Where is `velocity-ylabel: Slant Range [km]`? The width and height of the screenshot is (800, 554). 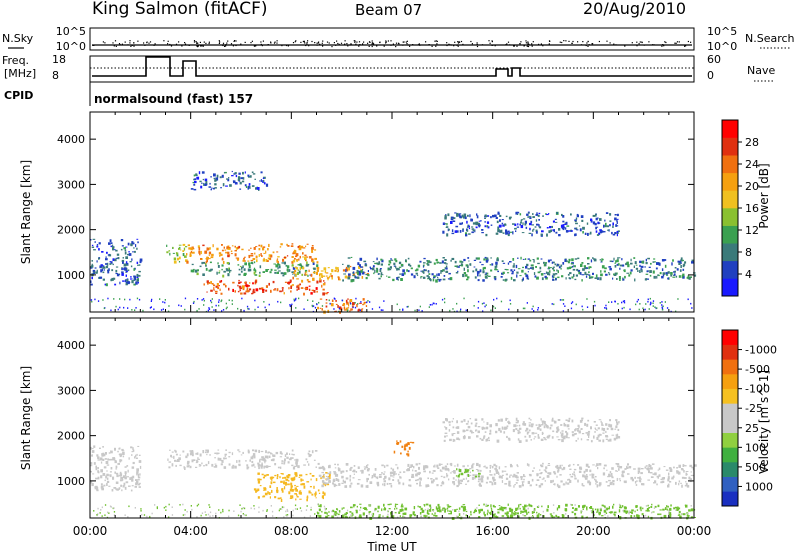
velocity-ylabel: Slant Range [km] is located at coordinates (26, 418).